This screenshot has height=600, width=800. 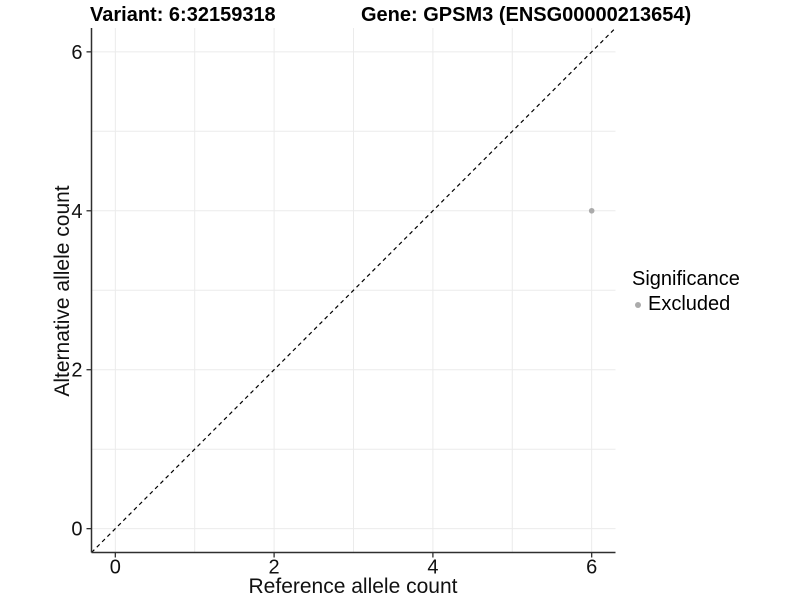 I want to click on x-tick-label: 2, so click(x=274, y=568).